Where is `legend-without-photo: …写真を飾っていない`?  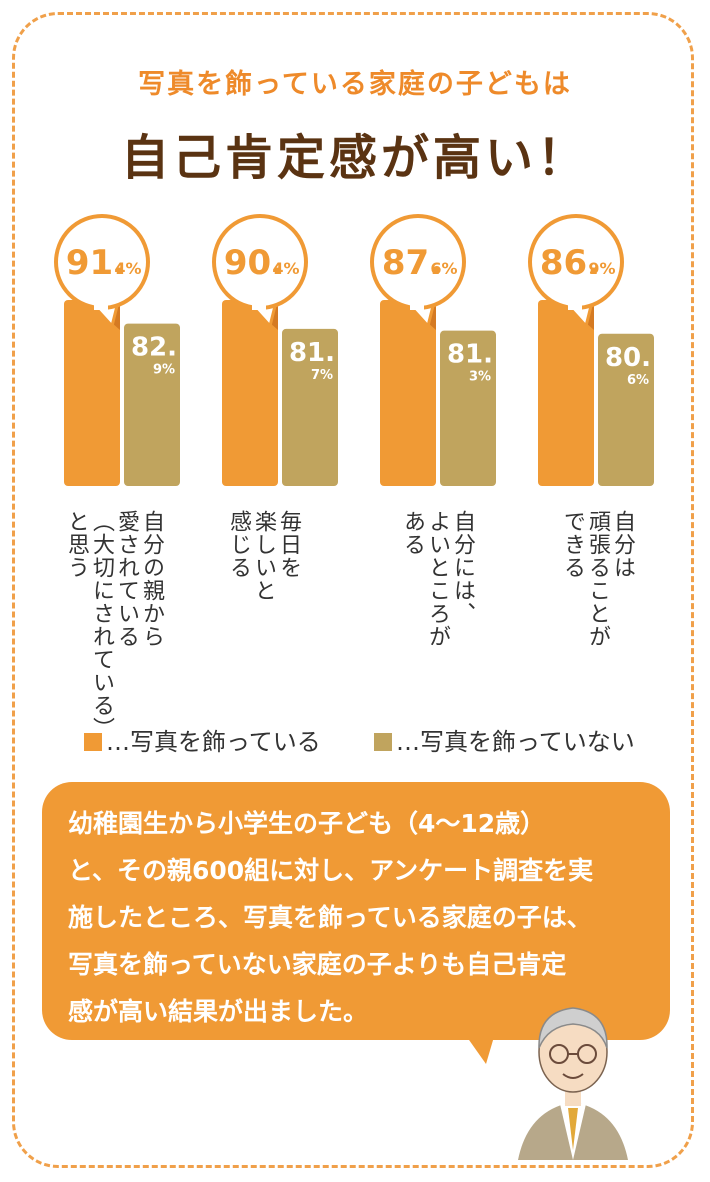 legend-without-photo: …写真を飾っていない is located at coordinates (504, 739).